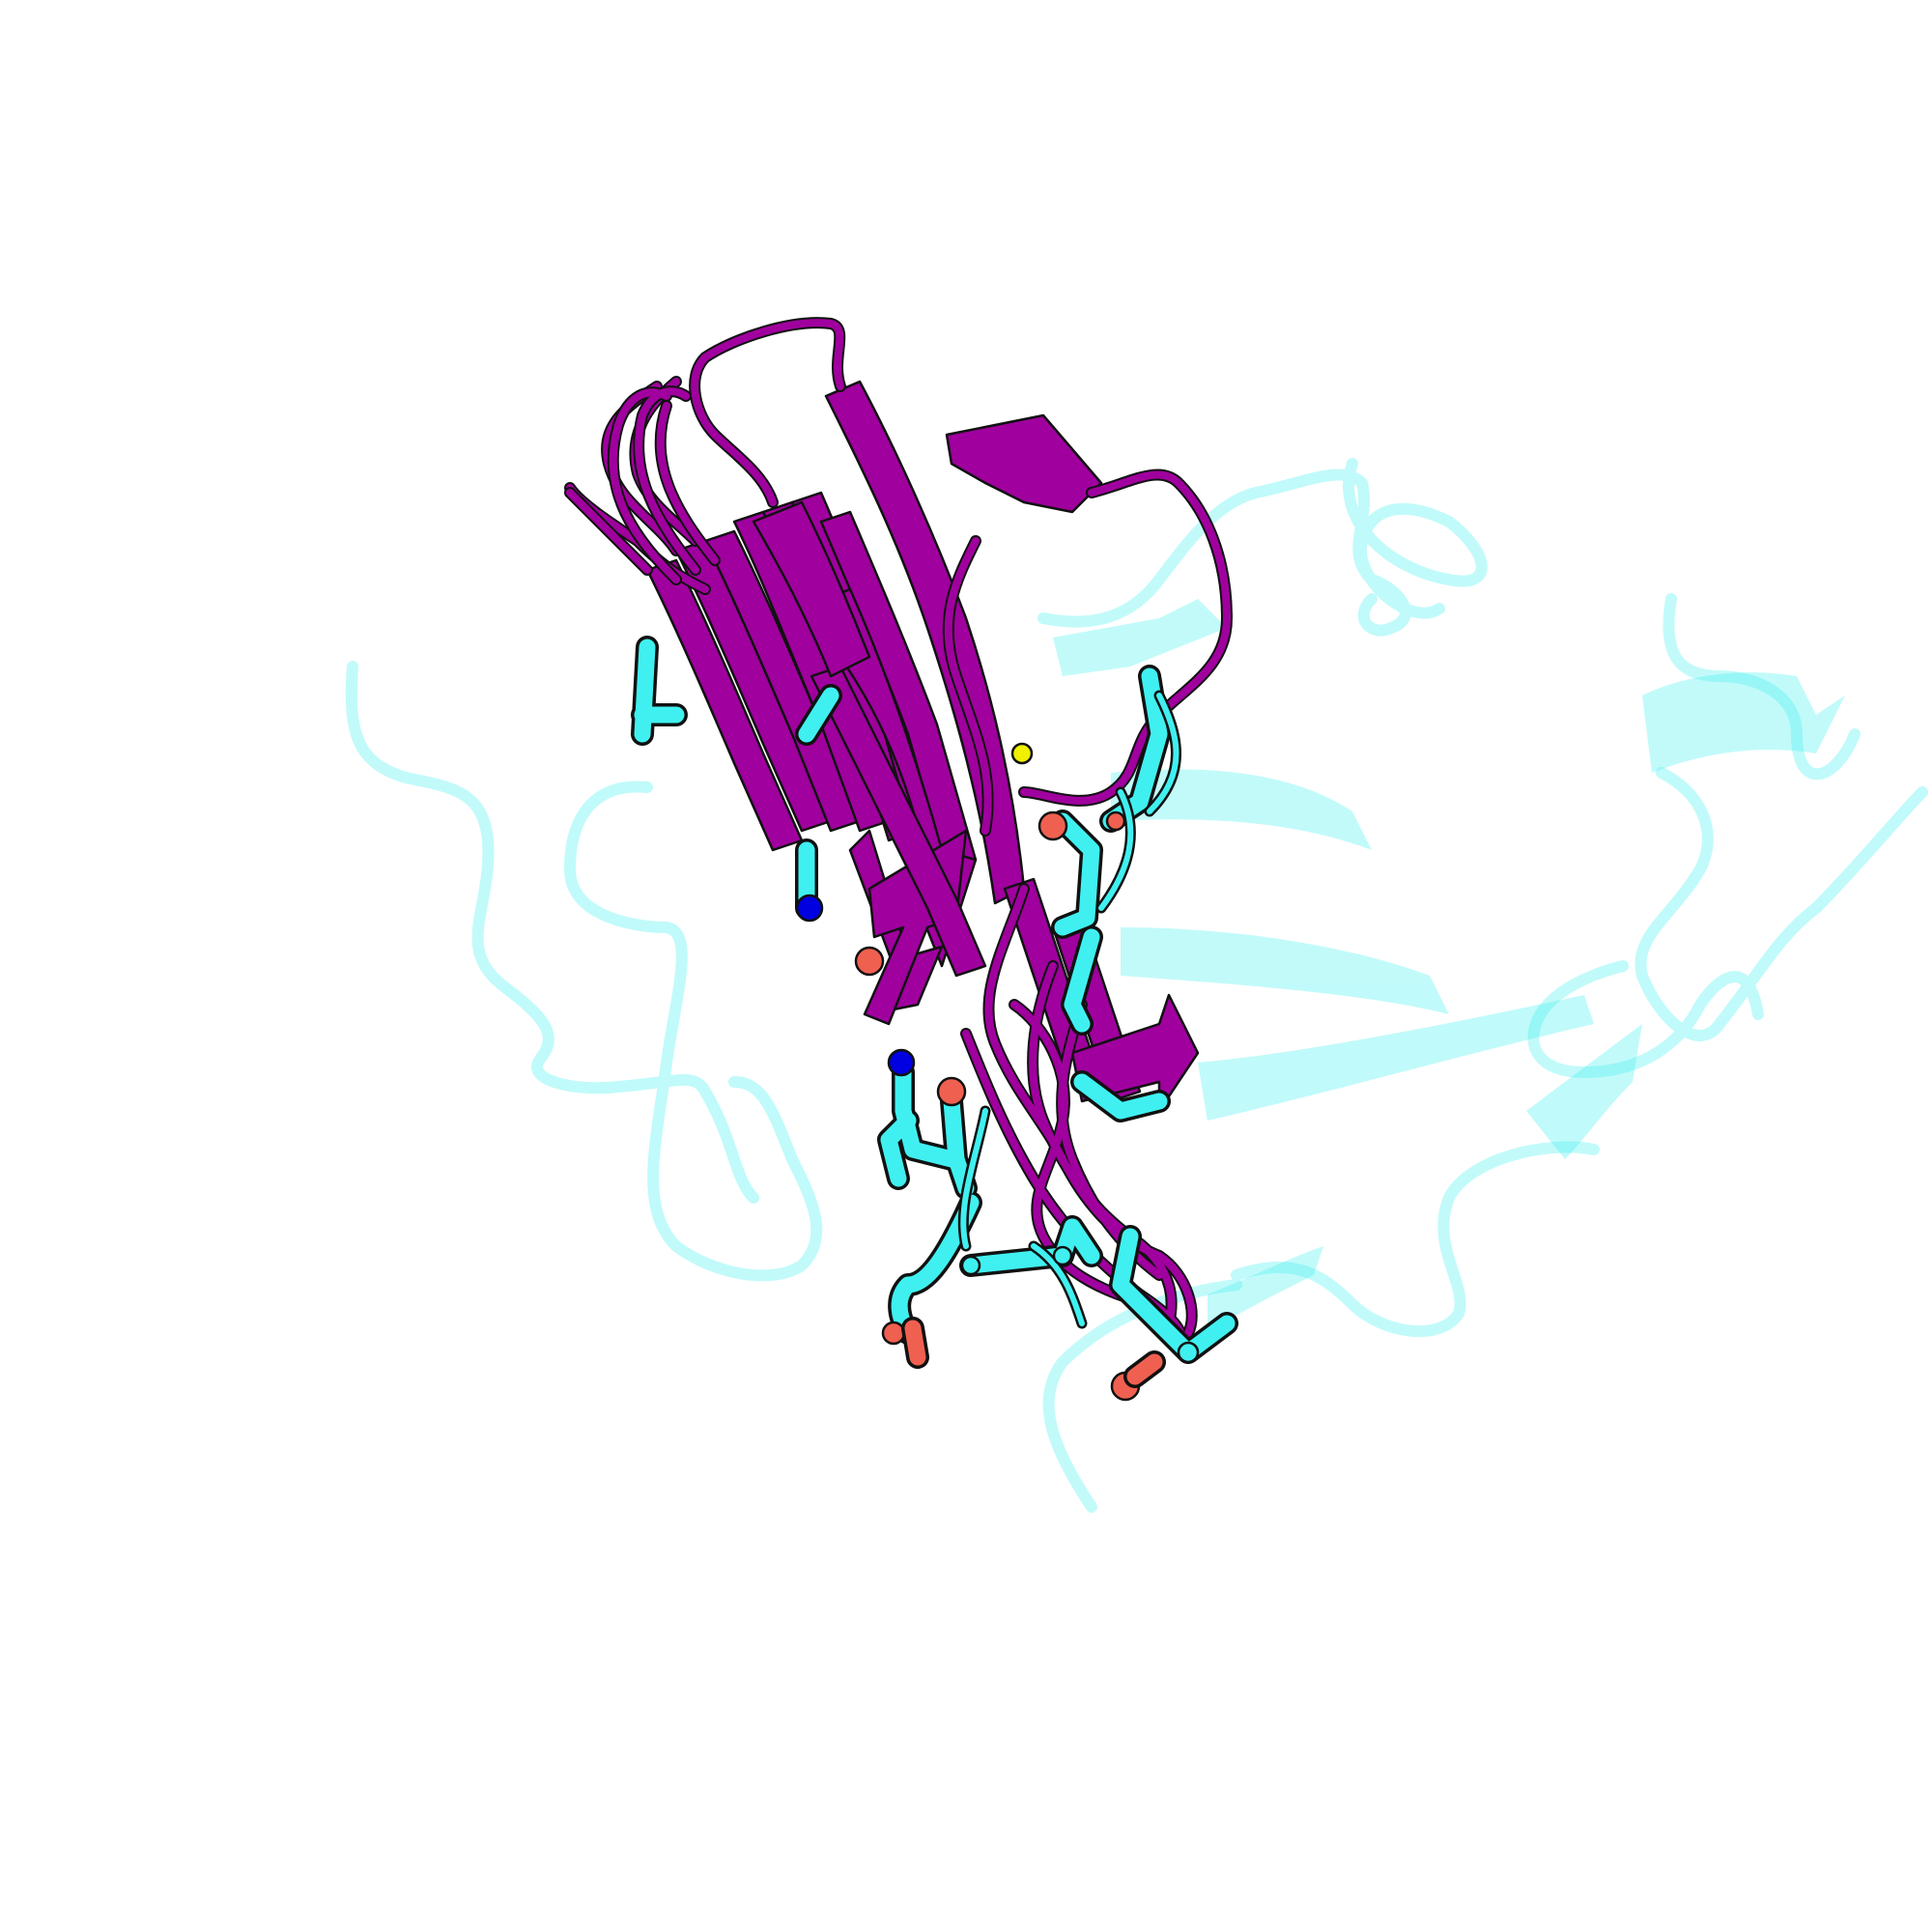  I want to click on residue-center-left-fill, so click(818, 715).